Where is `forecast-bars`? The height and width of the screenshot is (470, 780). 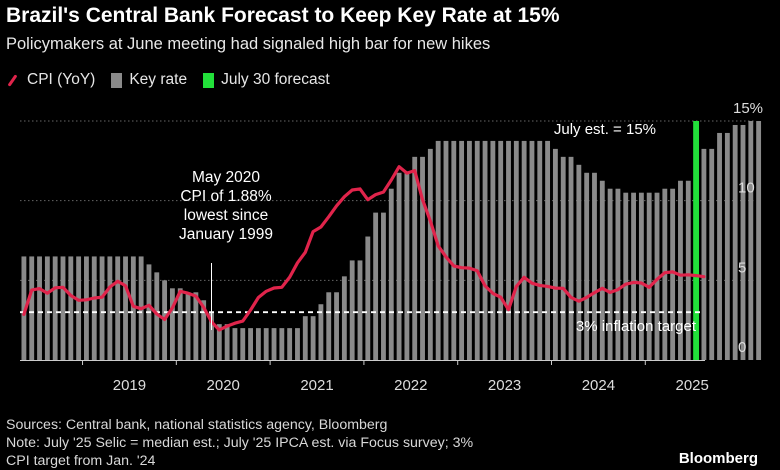
forecast-bars is located at coordinates (696, 240).